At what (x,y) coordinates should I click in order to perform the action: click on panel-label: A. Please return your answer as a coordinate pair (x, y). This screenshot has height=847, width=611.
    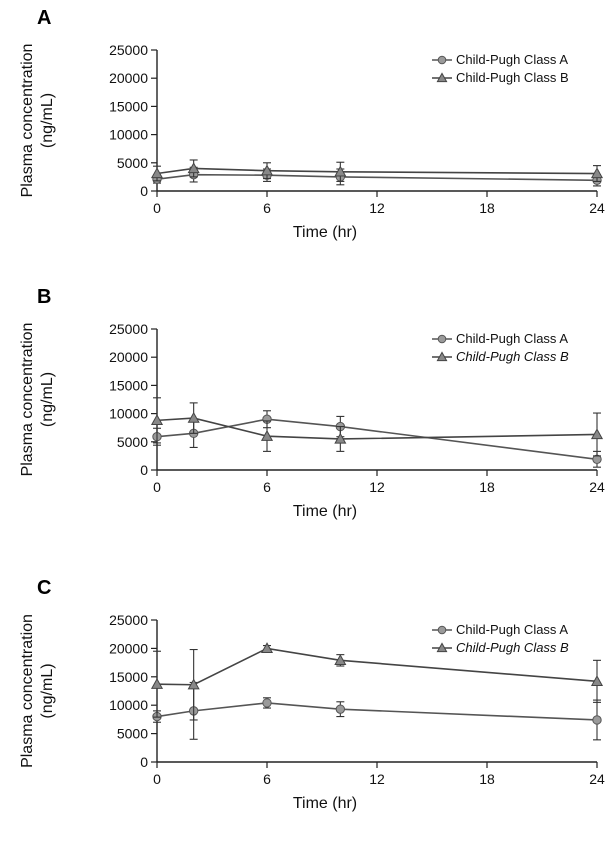
    Looking at the image, I should click on (44, 18).